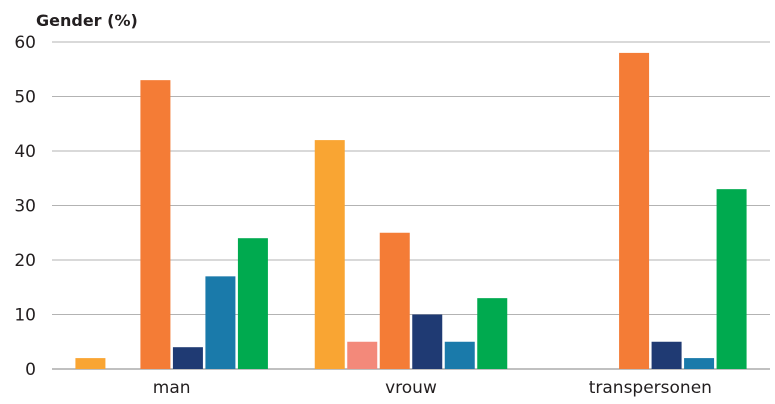 This screenshot has height=404, width=775. Describe the element at coordinates (25, 43) in the screenshot. I see `y-tick-label: 60` at that location.